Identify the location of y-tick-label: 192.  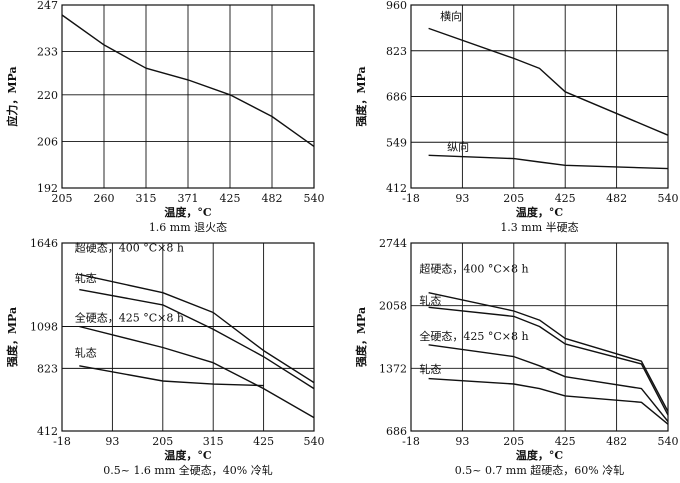
(47, 188).